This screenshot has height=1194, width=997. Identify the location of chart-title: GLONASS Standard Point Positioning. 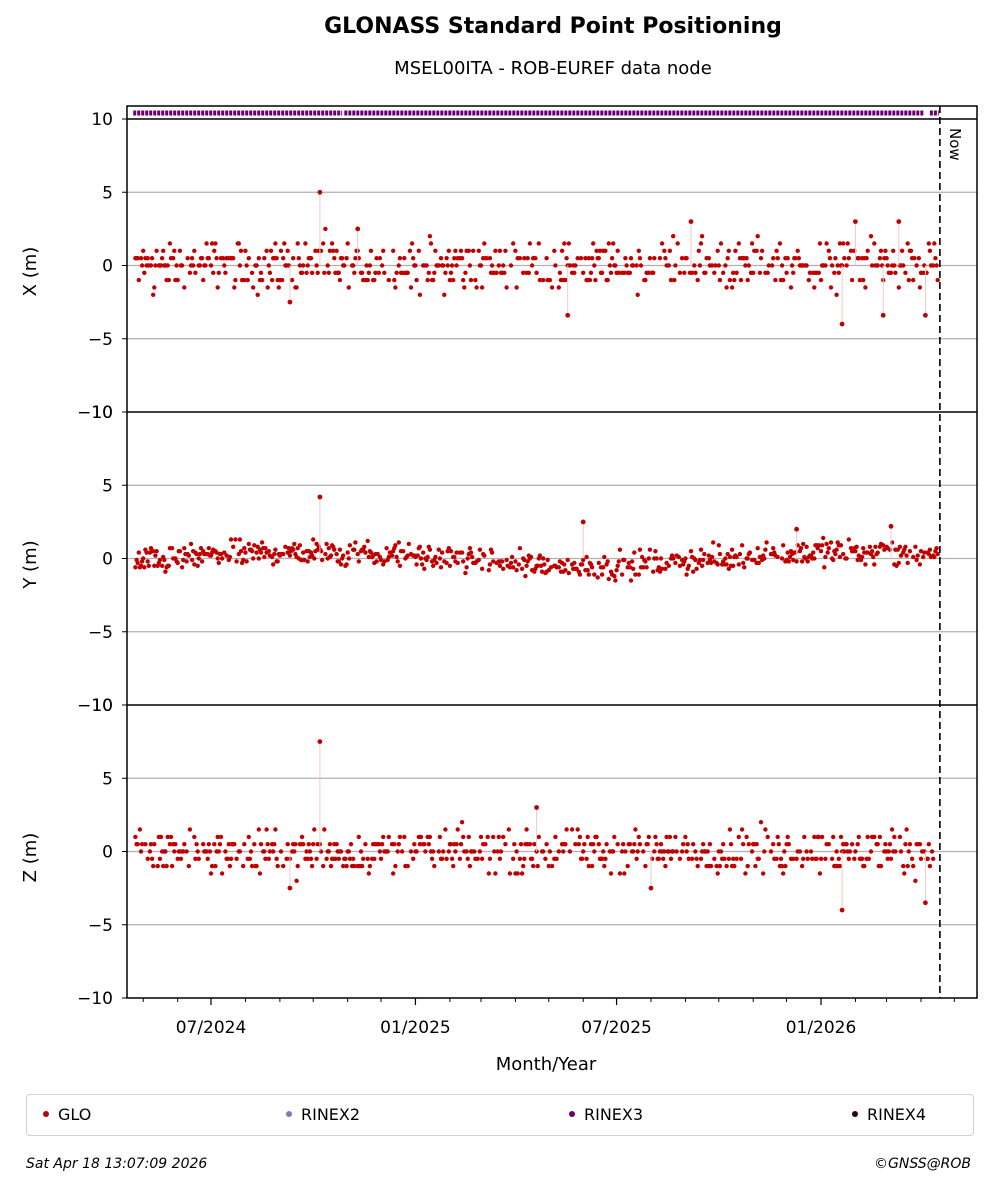
(553, 26).